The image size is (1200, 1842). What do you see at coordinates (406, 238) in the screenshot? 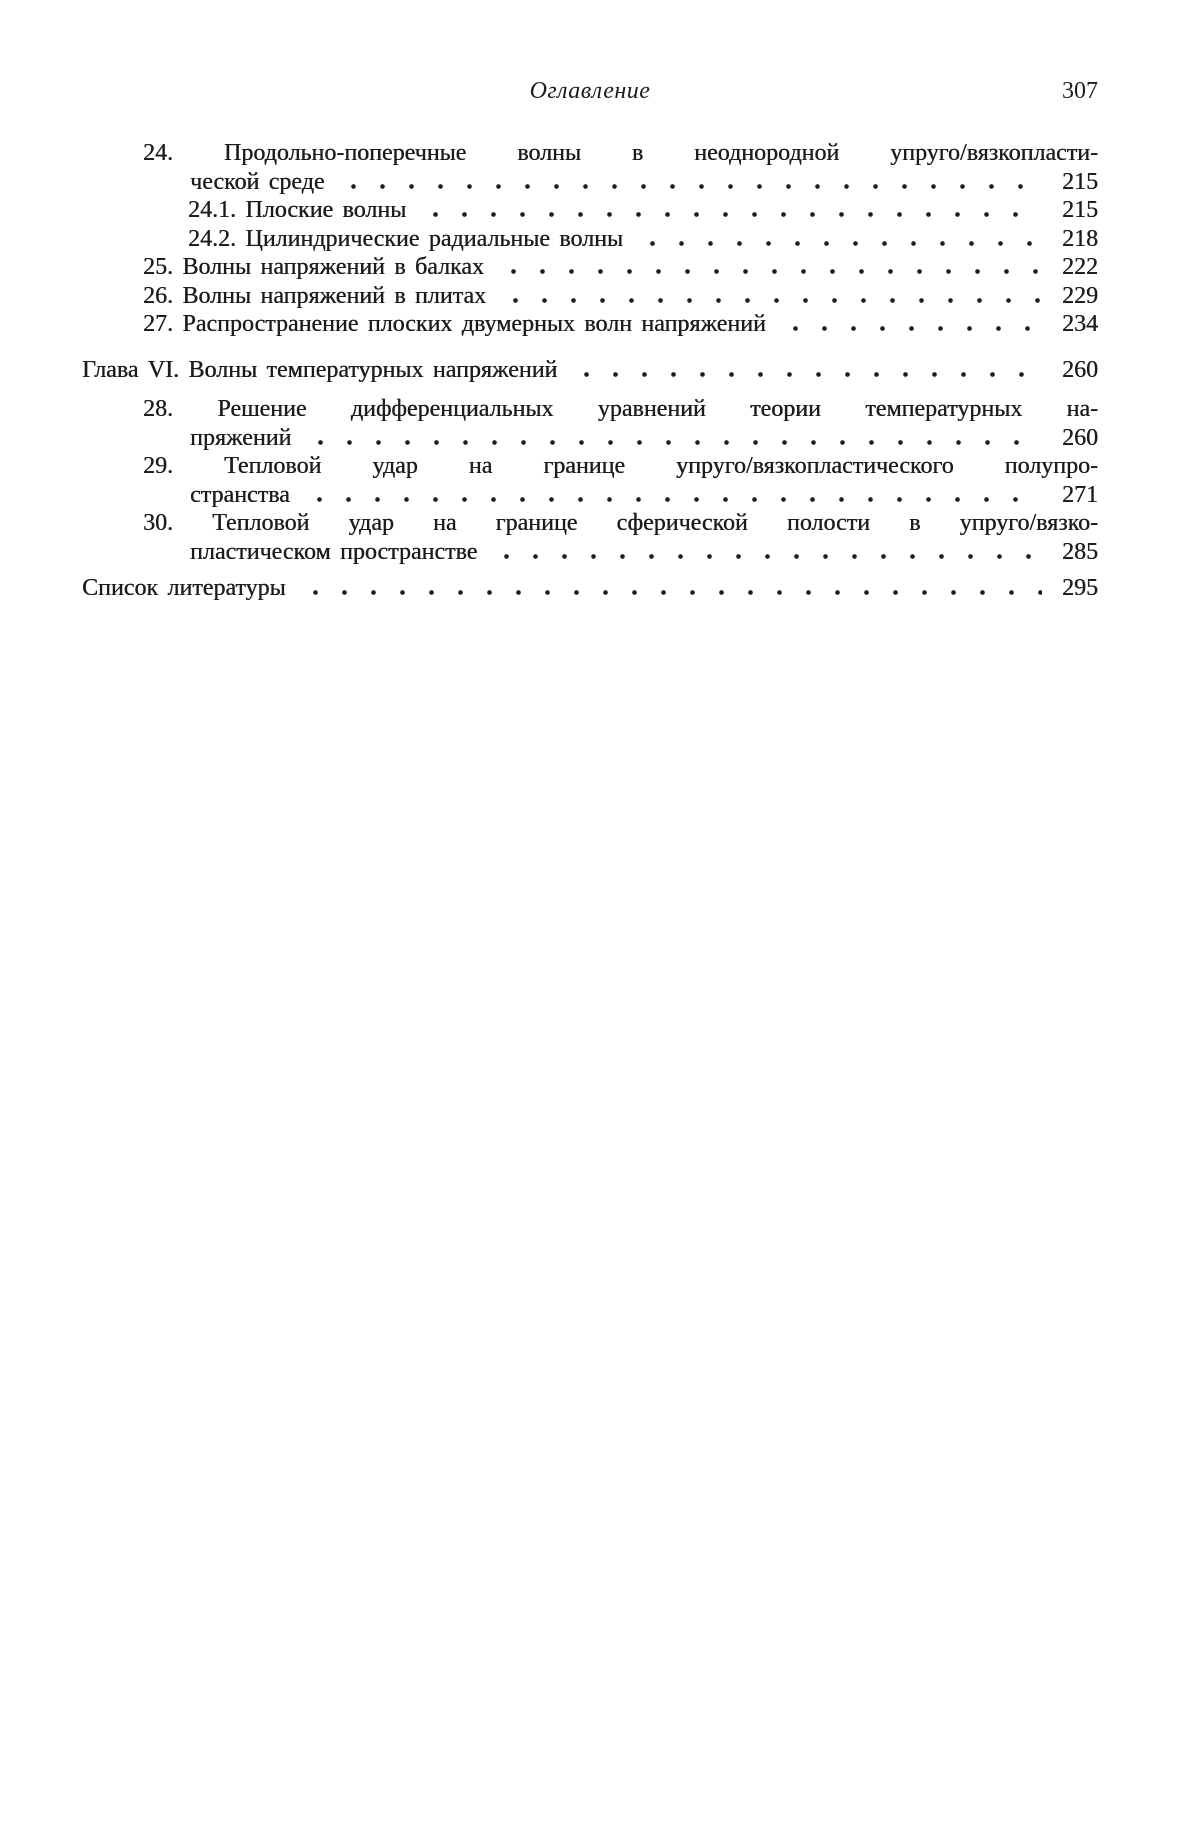
I see `toc-line-text: 24.2. Цилиндрические радиальные волны` at bounding box center [406, 238].